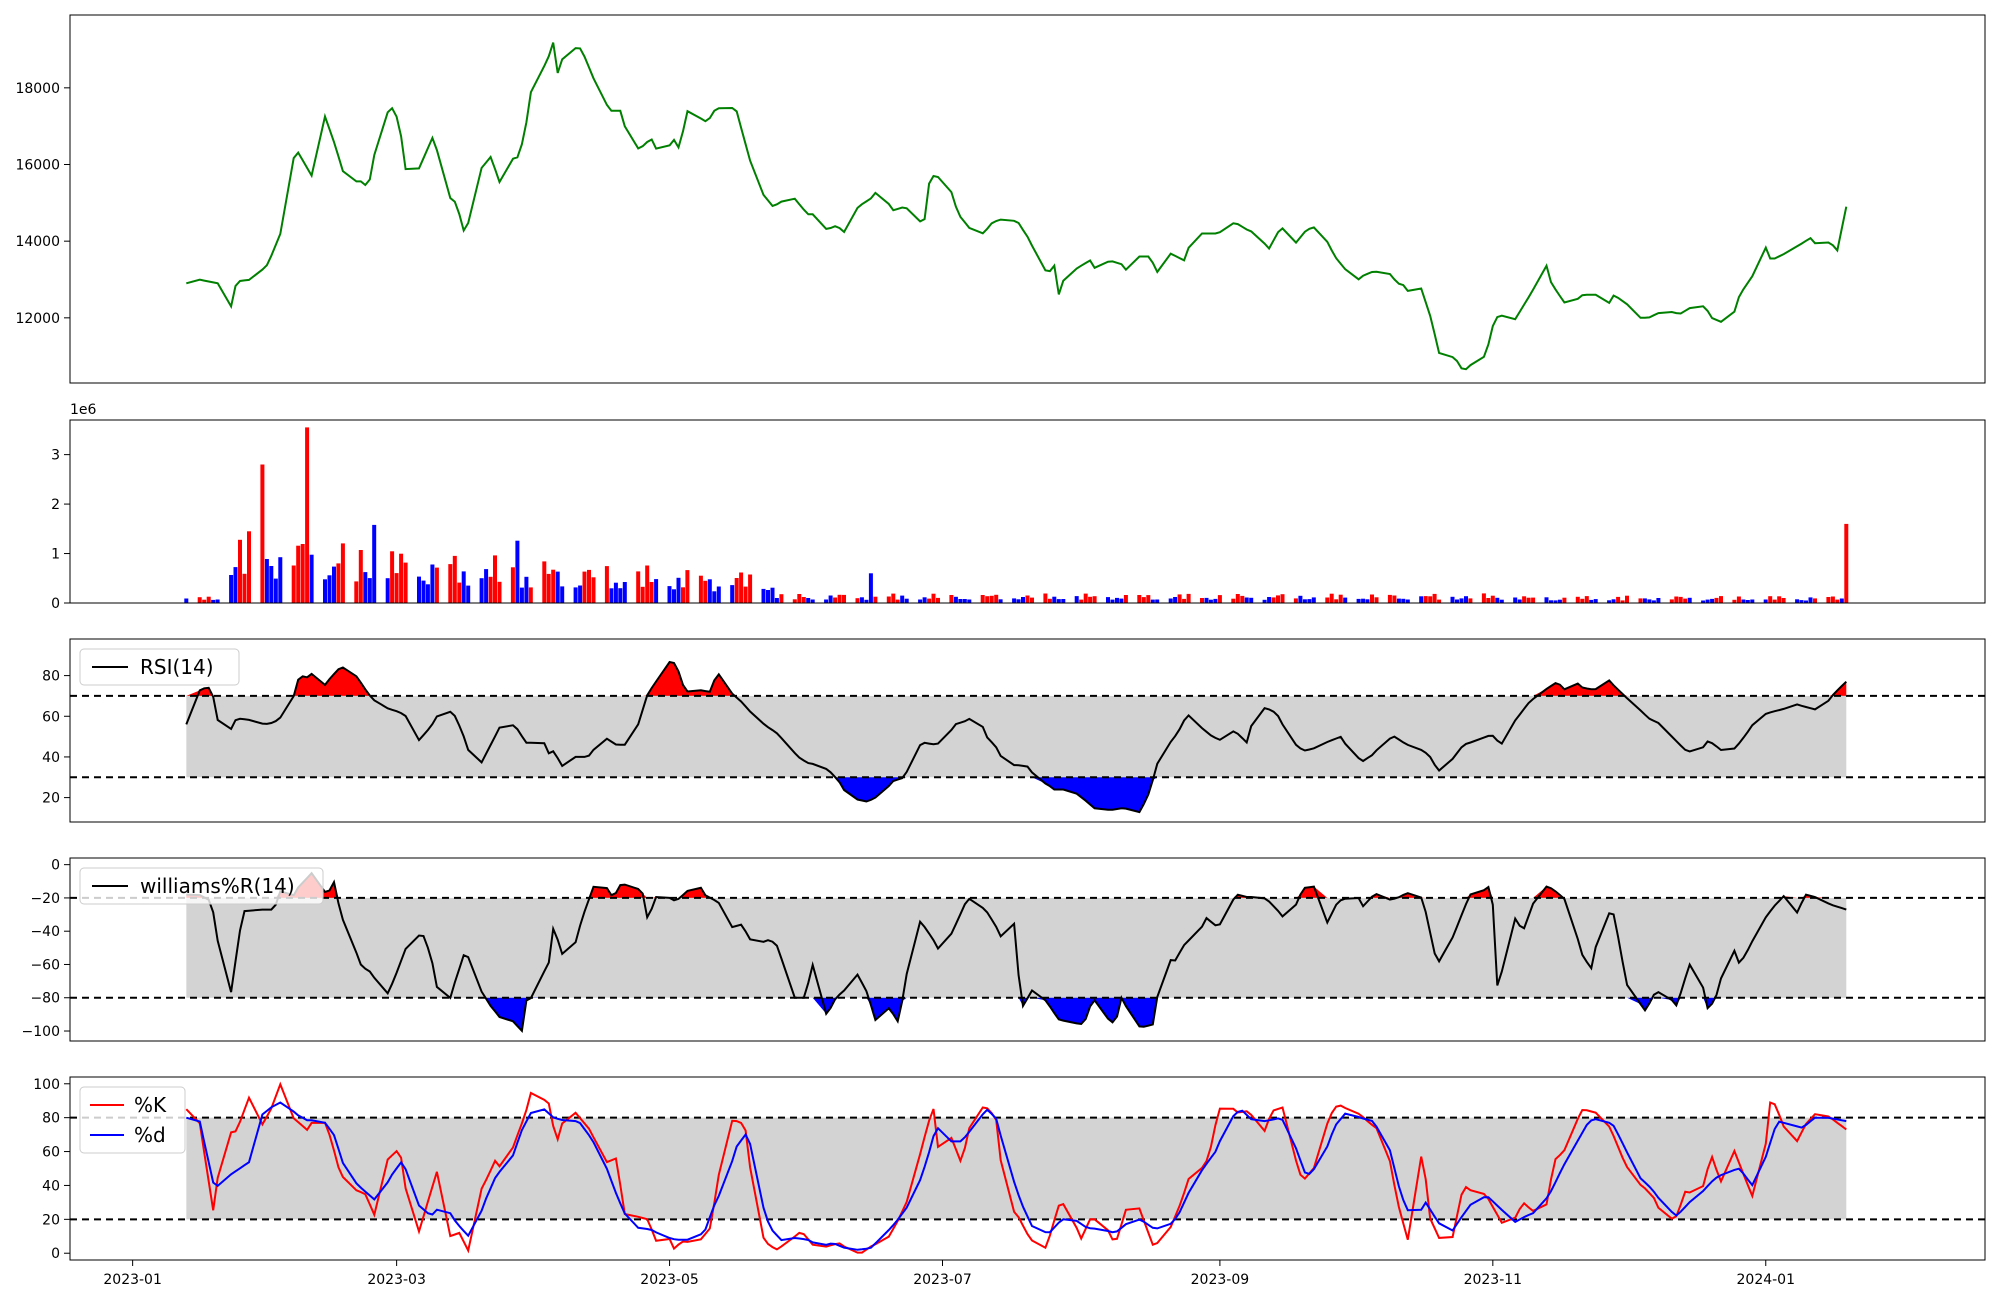 This screenshot has height=1304, width=2000. I want to click on volume-ytick-label-1: 1, so click(55, 555).